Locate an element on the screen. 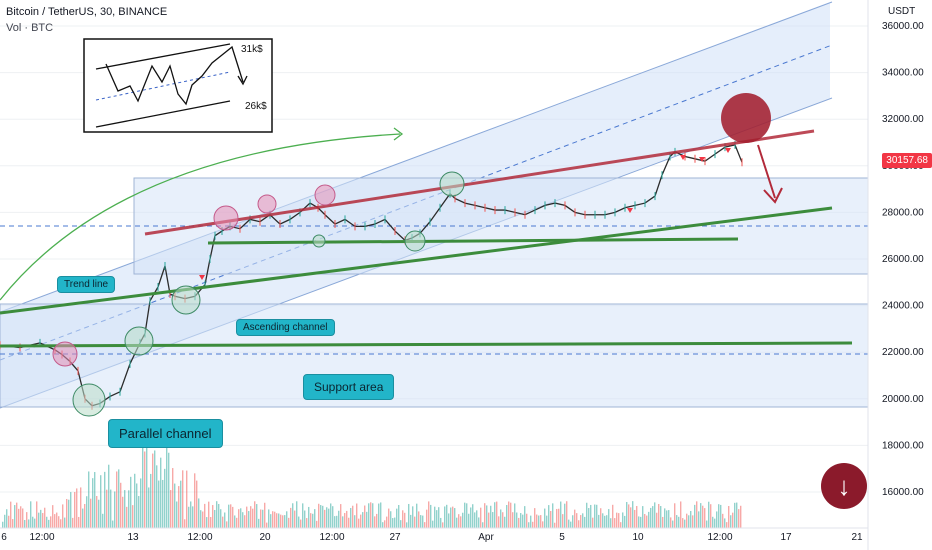 The image size is (932, 550). symbol-title: Bitcoin / TetherUS, 30, BINANCE is located at coordinates (87, 12).